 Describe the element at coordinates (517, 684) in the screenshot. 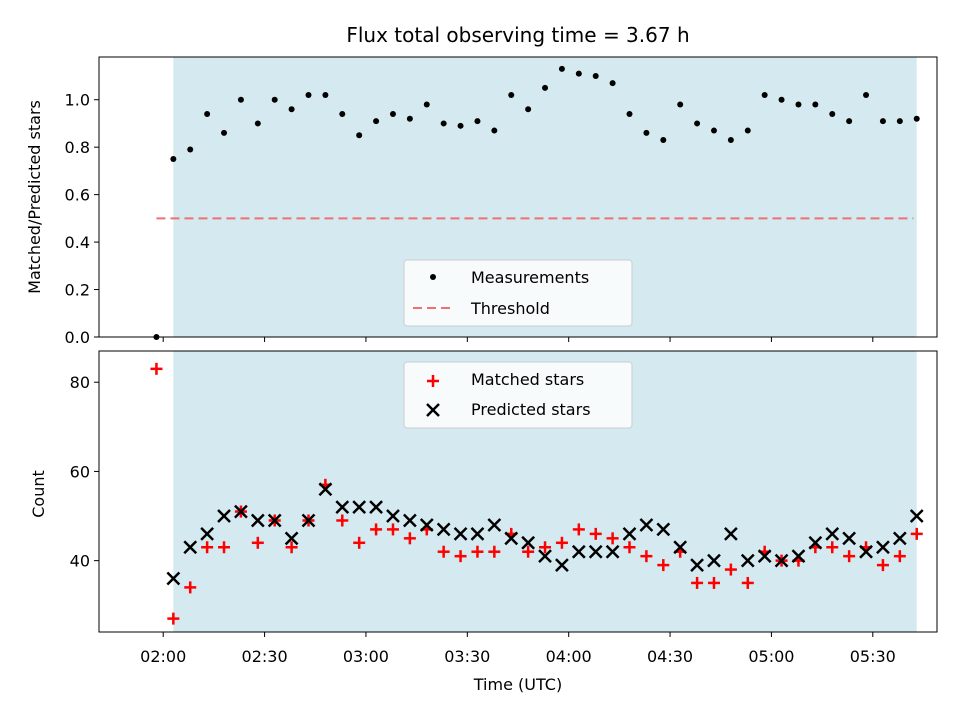

I see `x-axis-label: Time (UTC)` at that location.